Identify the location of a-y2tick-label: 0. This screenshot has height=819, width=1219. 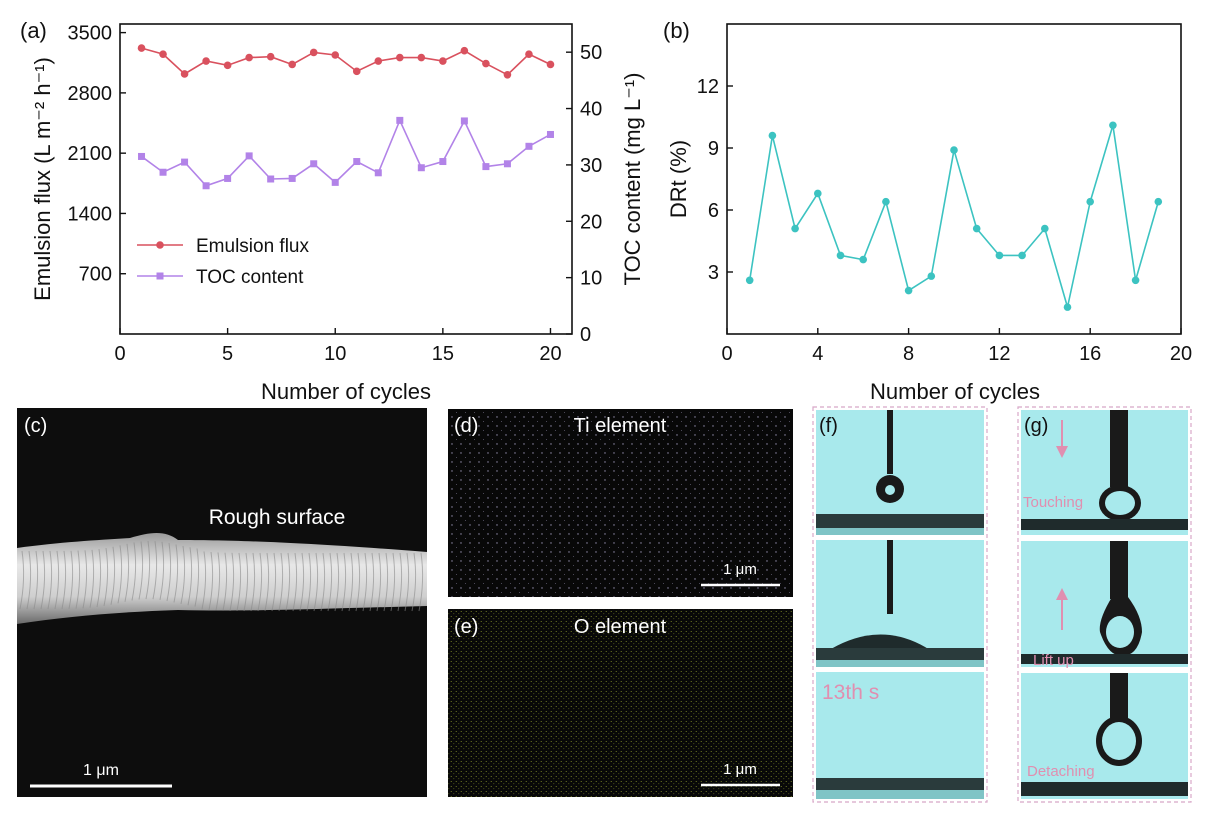
(585, 335).